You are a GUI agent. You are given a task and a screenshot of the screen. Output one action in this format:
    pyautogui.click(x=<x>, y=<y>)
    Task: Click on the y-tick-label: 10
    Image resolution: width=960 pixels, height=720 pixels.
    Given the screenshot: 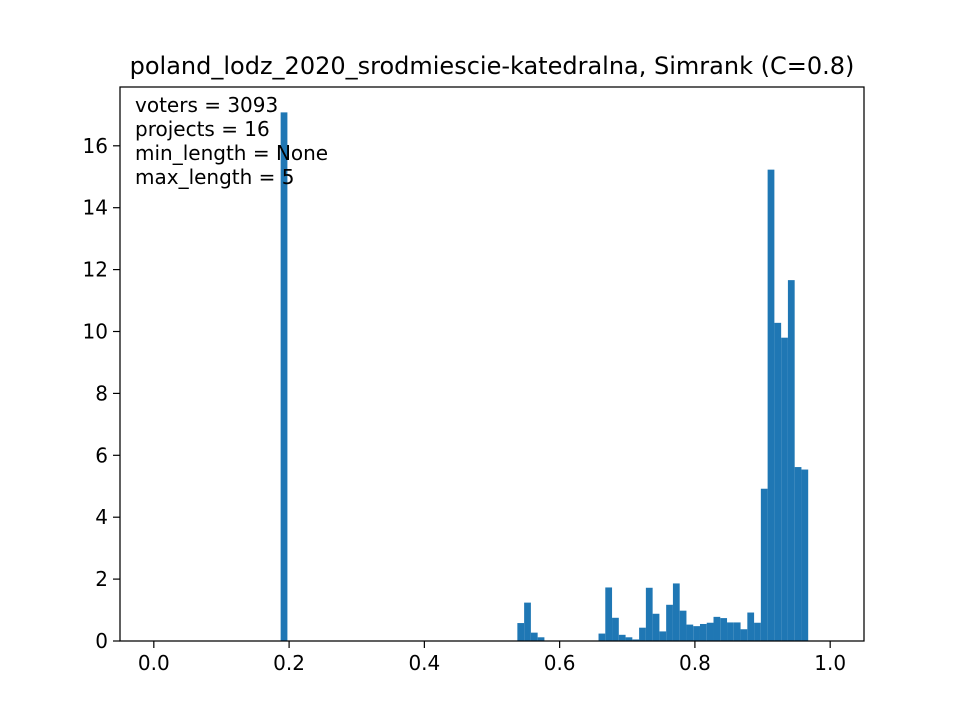 What is the action you would take?
    pyautogui.click(x=95, y=332)
    